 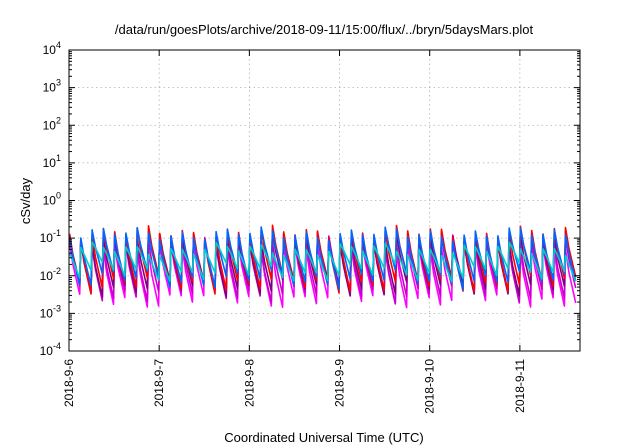 I want to click on y-tick-label: 10², so click(x=52, y=123).